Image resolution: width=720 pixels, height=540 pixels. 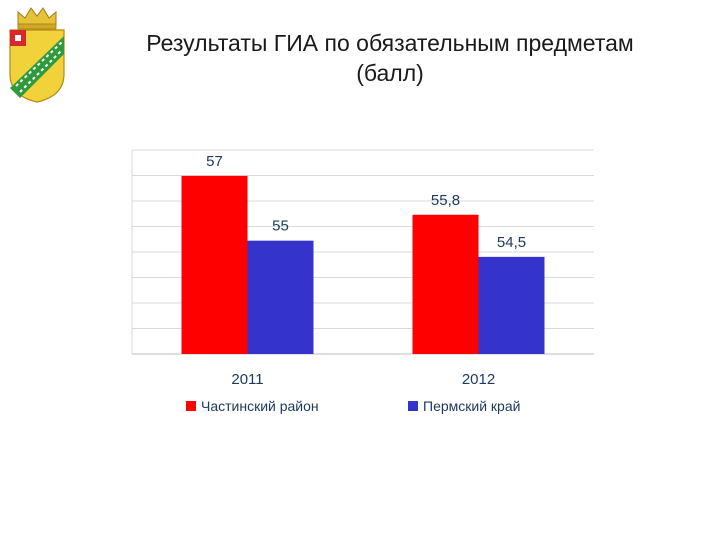 I want to click on title-line-2: (балл), so click(x=390, y=73).